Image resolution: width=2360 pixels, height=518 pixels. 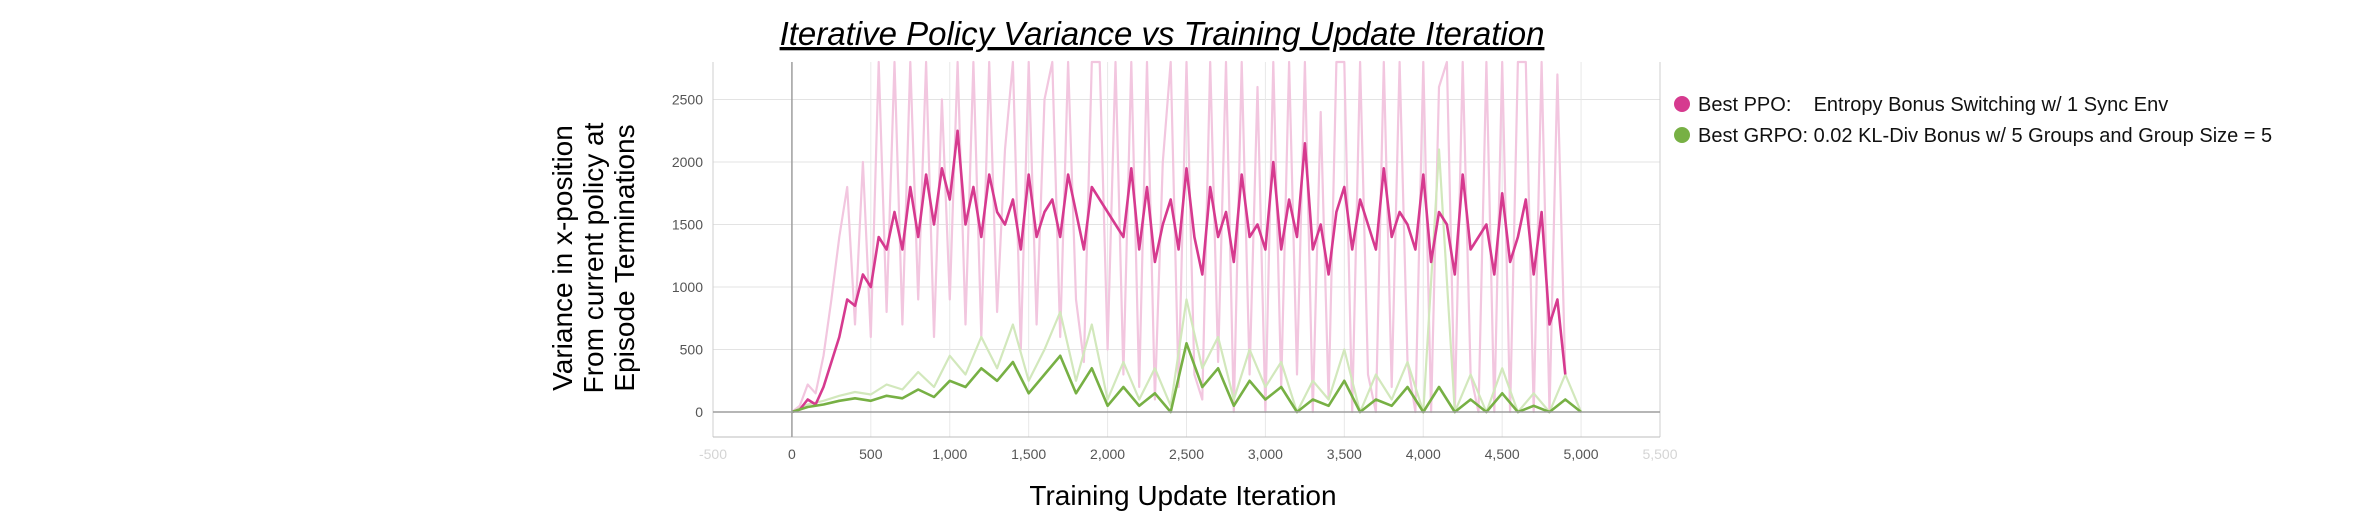 I want to click on x-tick-label: 0, so click(x=792, y=454).